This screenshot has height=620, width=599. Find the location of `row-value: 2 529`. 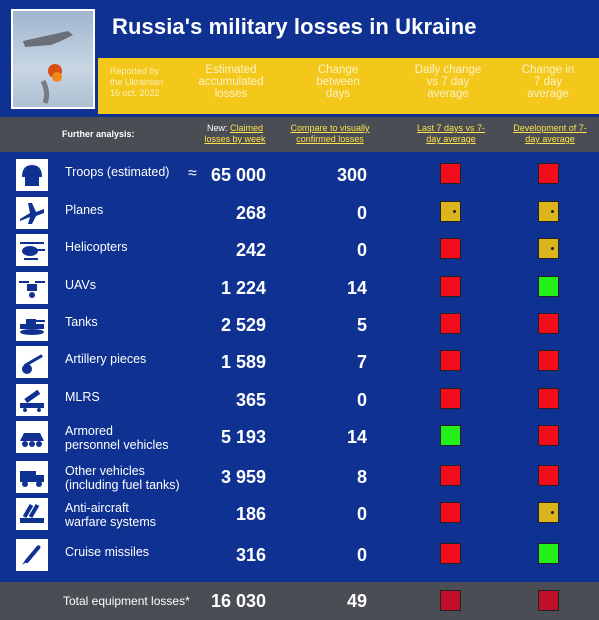

row-value: 2 529 is located at coordinates (243, 325).